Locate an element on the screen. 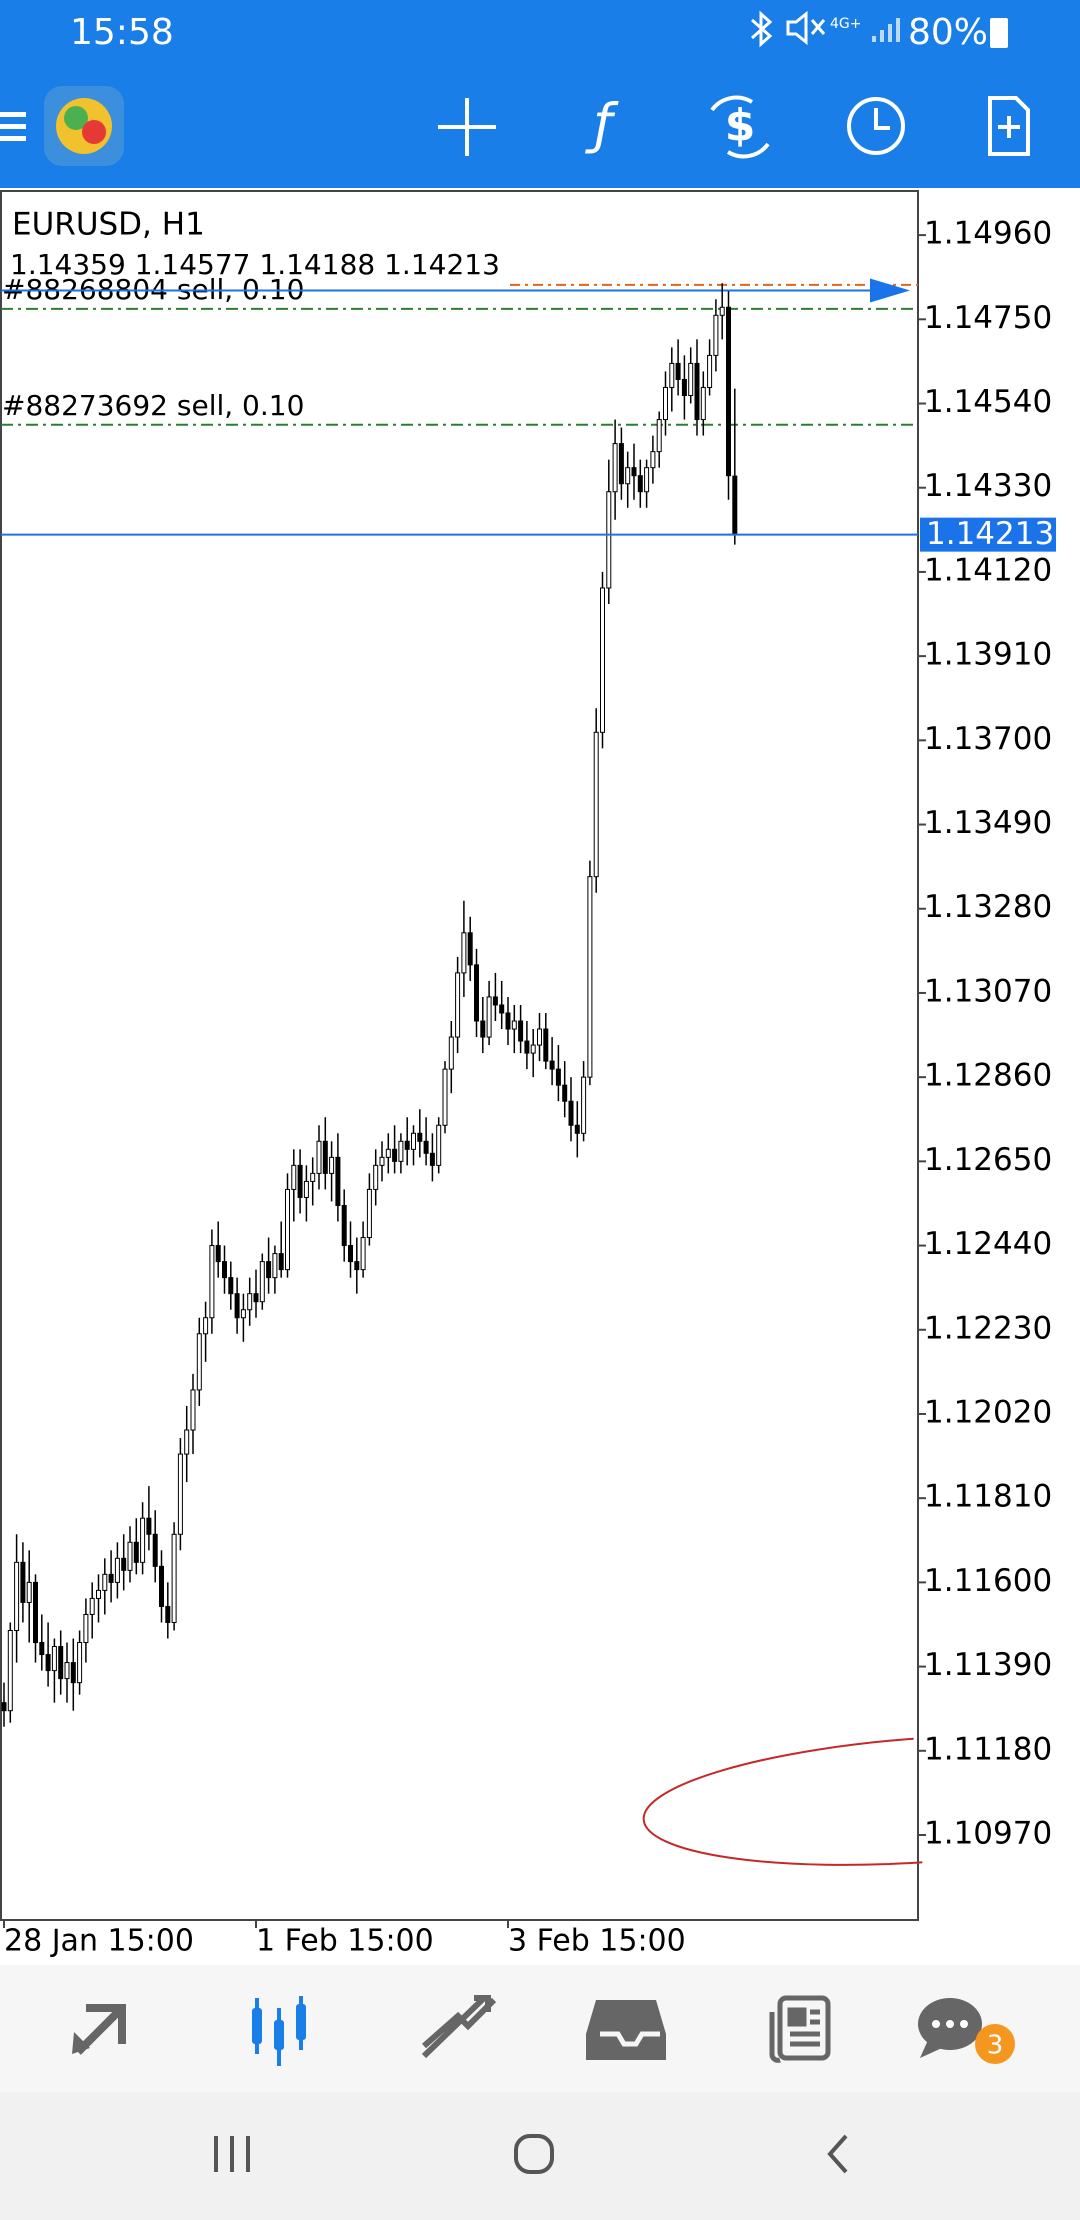 This screenshot has width=1080, height=2220. history-button is located at coordinates (876, 126).